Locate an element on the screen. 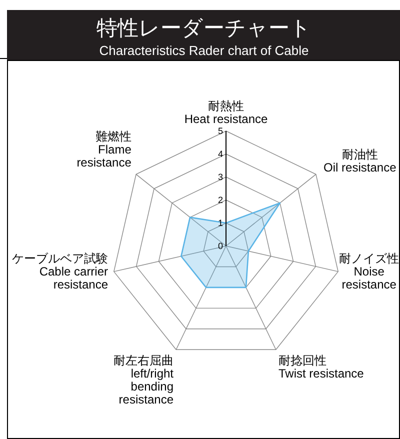 This screenshot has height=439, width=400. y-tick-label: 4 is located at coordinates (220, 154).